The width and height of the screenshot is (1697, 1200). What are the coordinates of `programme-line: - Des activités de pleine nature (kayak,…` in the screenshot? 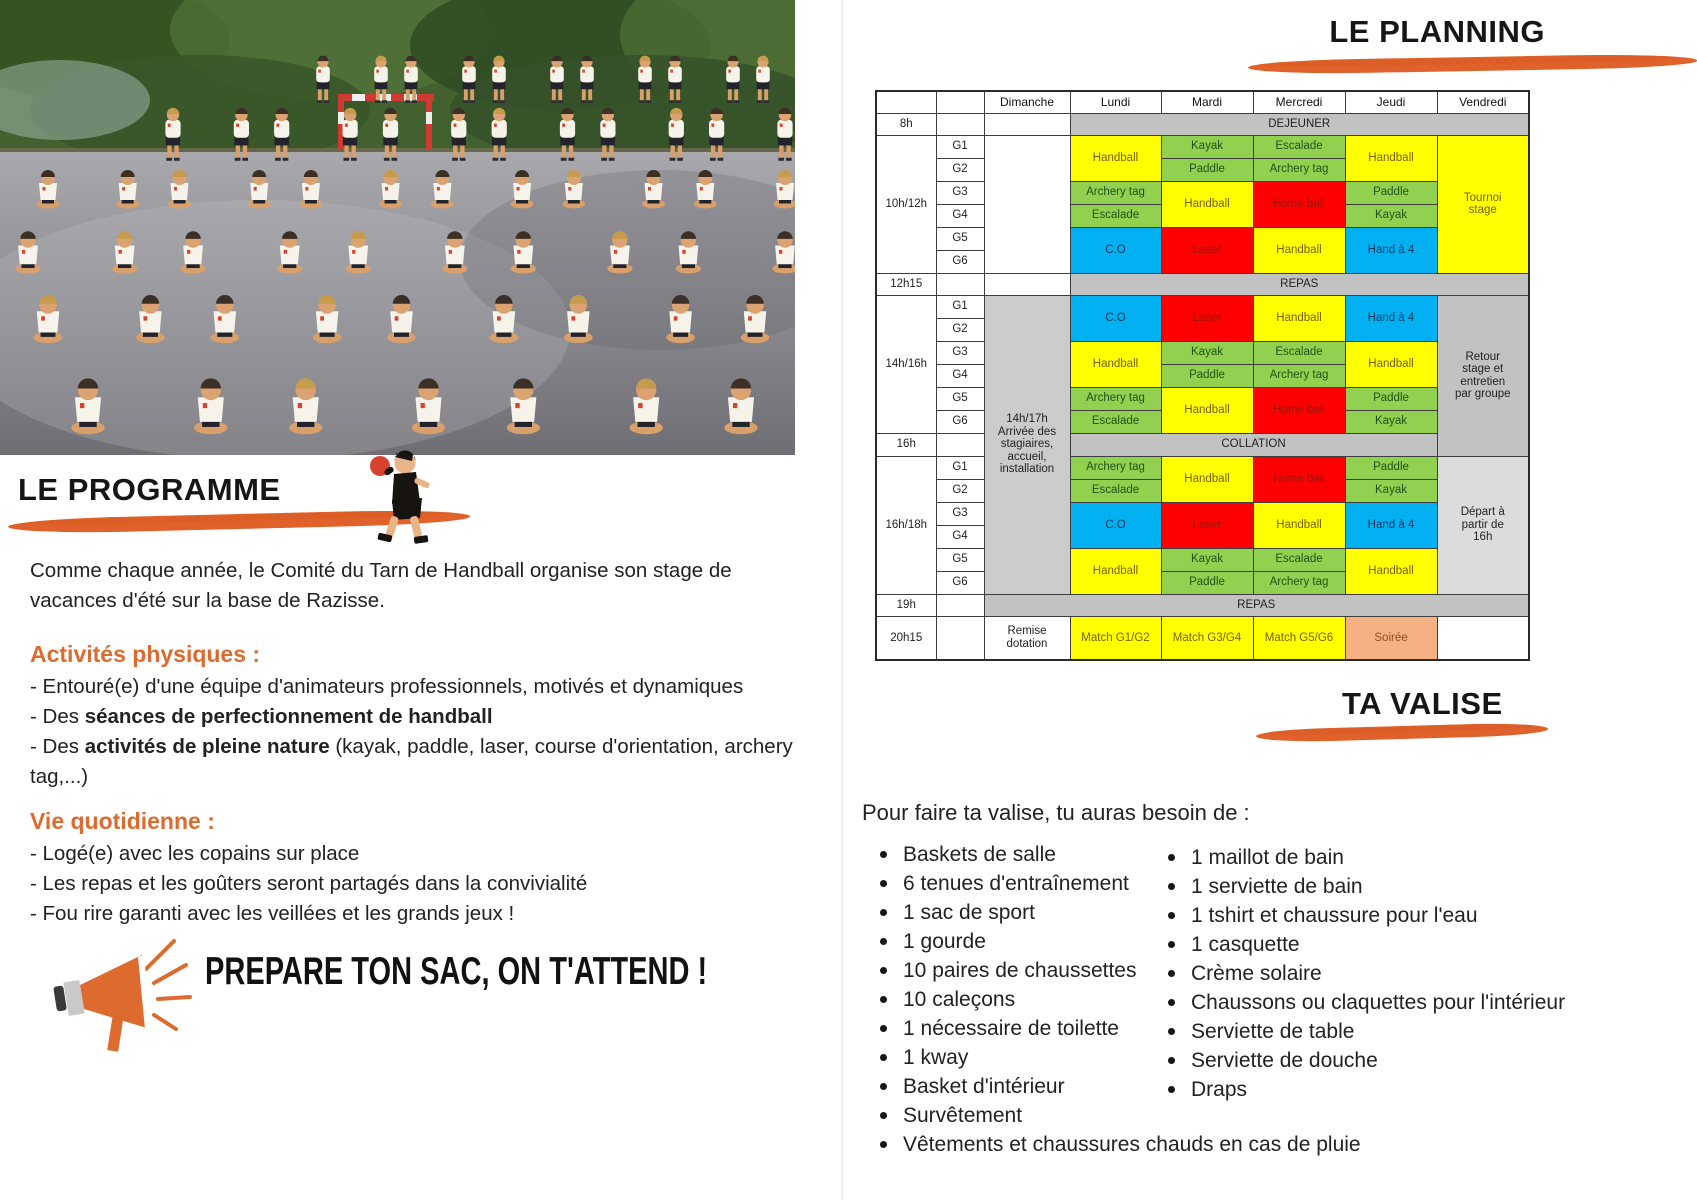 It's located at (411, 761).